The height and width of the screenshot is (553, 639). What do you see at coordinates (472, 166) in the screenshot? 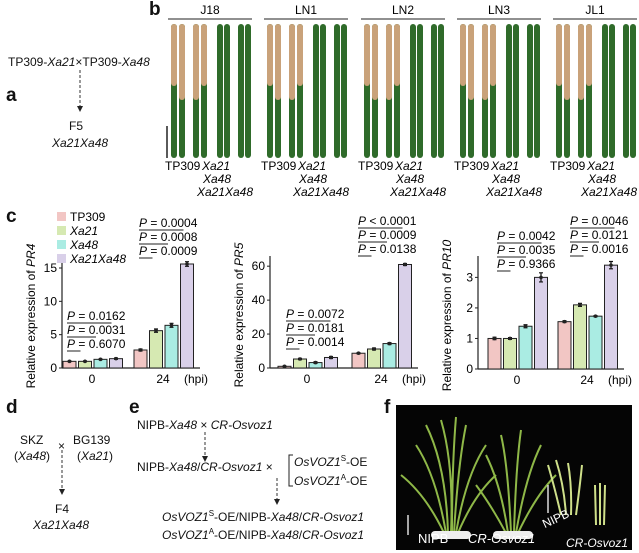
I see `line-label-TP309: TP309` at bounding box center [472, 166].